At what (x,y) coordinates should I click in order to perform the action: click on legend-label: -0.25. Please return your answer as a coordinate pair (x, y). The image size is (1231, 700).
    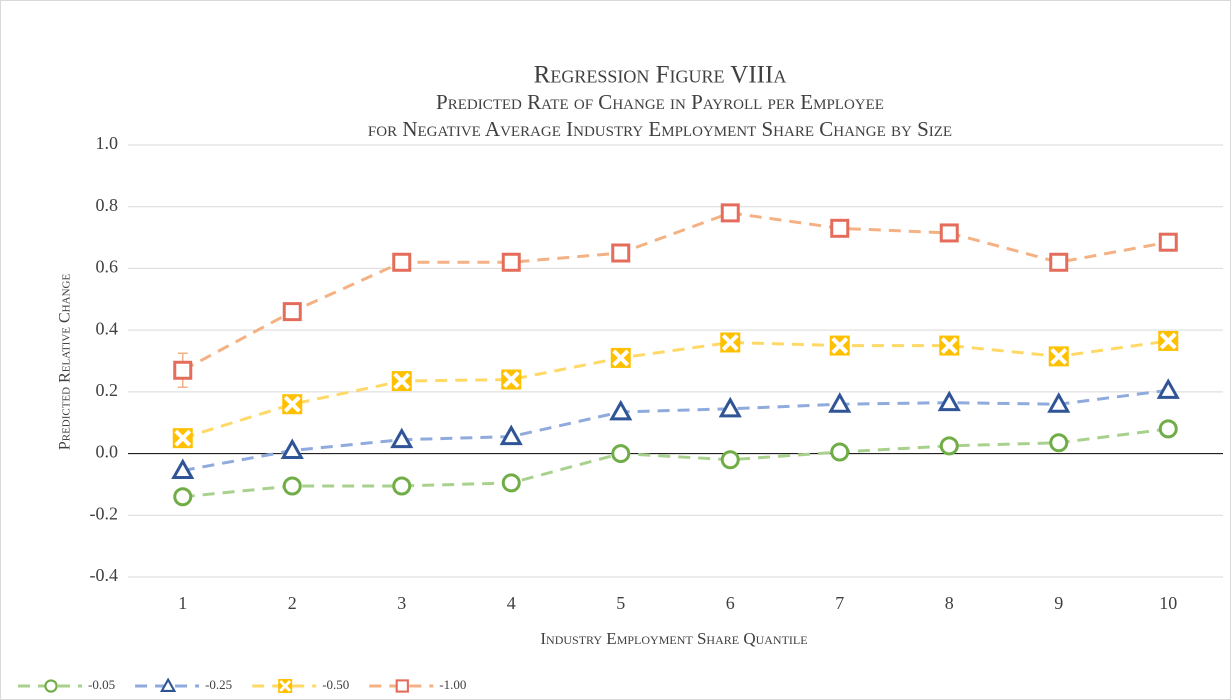
    Looking at the image, I should click on (218, 684).